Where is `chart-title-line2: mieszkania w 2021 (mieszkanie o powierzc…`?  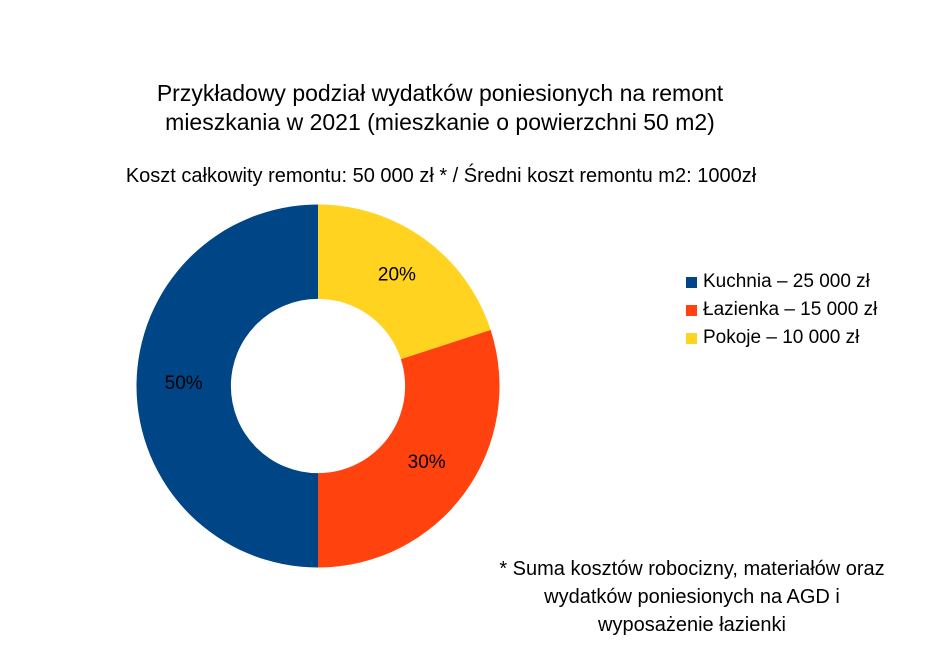 chart-title-line2: mieszkania w 2021 (mieszkanie o powierzc… is located at coordinates (440, 122).